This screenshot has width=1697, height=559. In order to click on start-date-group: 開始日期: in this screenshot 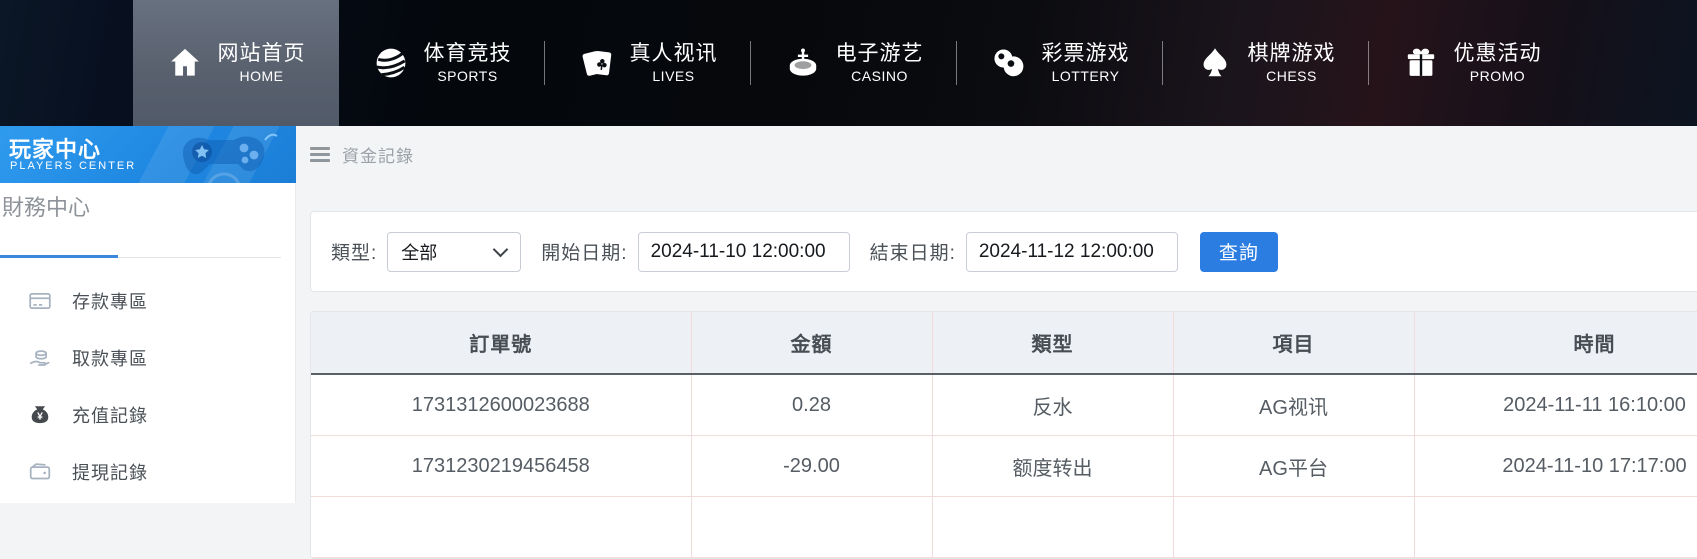, I will do `click(695, 251)`.